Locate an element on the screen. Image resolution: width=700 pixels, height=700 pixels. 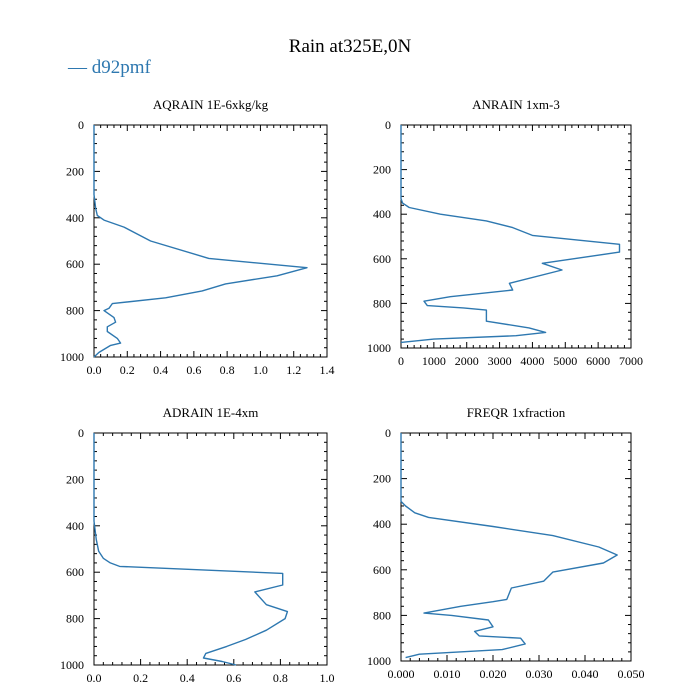
panel-3-xtick-label: 0.8 is located at coordinates (280, 678).